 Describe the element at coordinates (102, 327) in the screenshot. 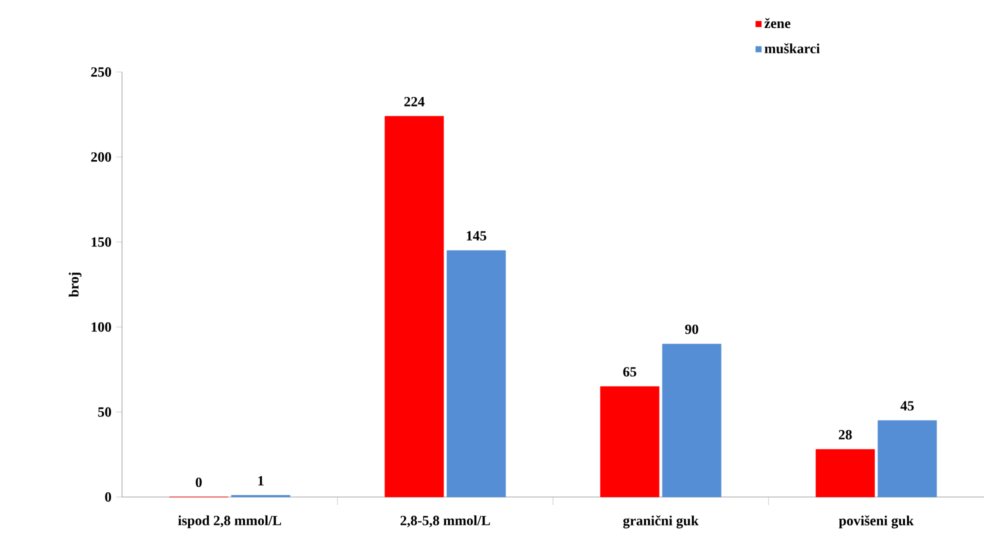

I see `y-tick-label: 100` at that location.